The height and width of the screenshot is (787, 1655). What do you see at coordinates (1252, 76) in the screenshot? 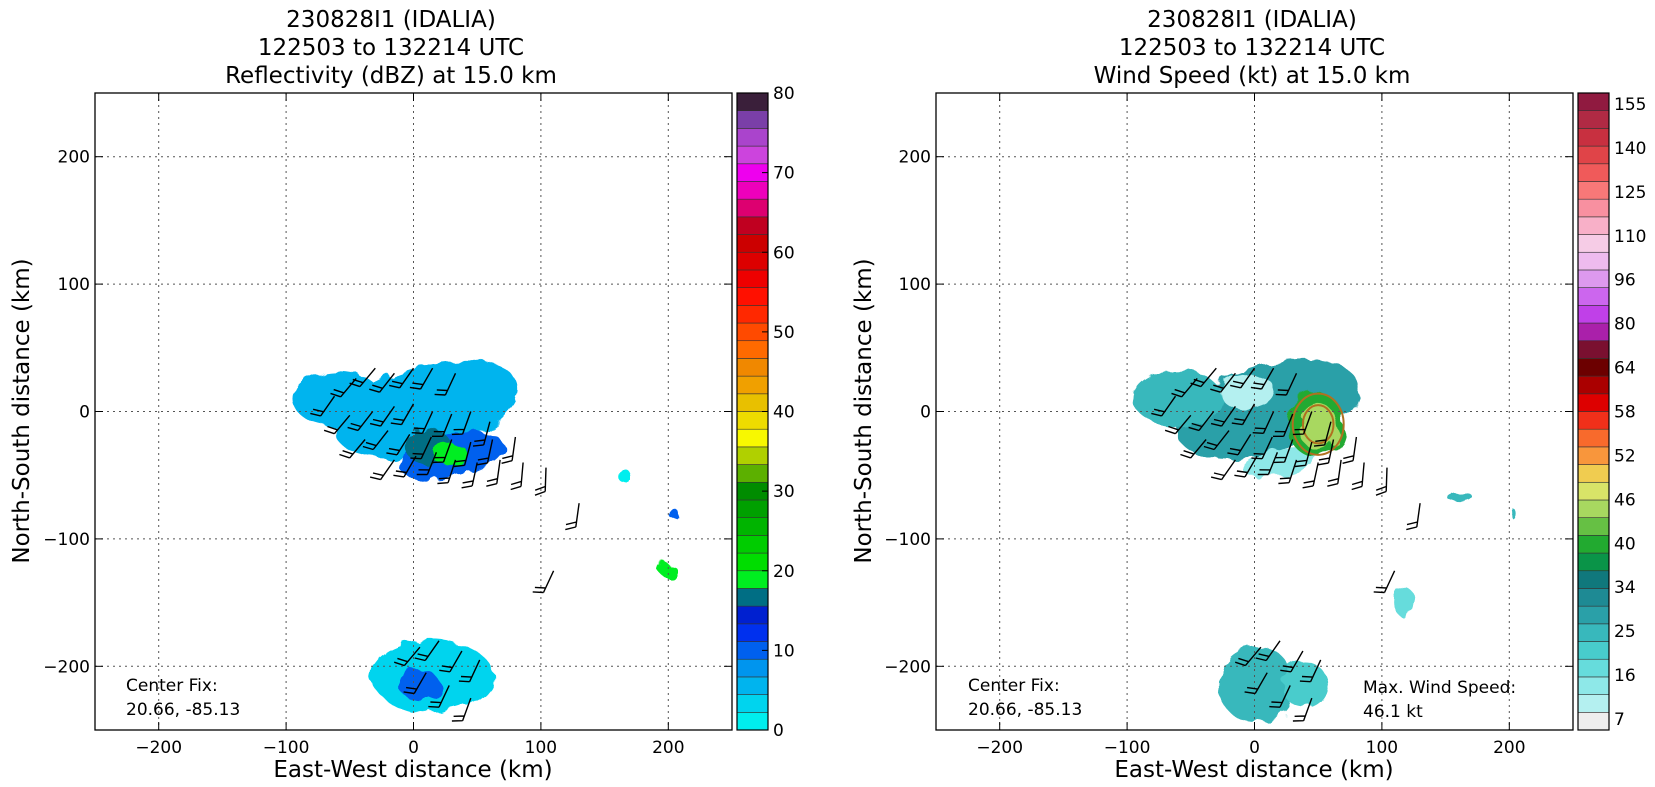
I see `wind-title-line-3: Wind Speed (kt) at 15.0 km` at bounding box center [1252, 76].